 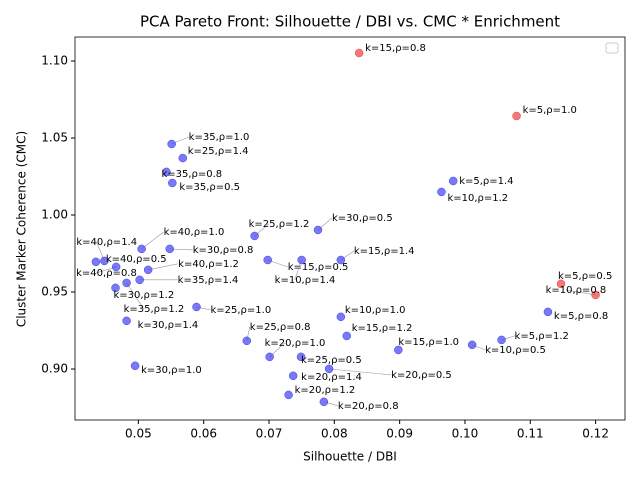 I want to click on y-tick-label: 0.95, so click(x=54, y=292).